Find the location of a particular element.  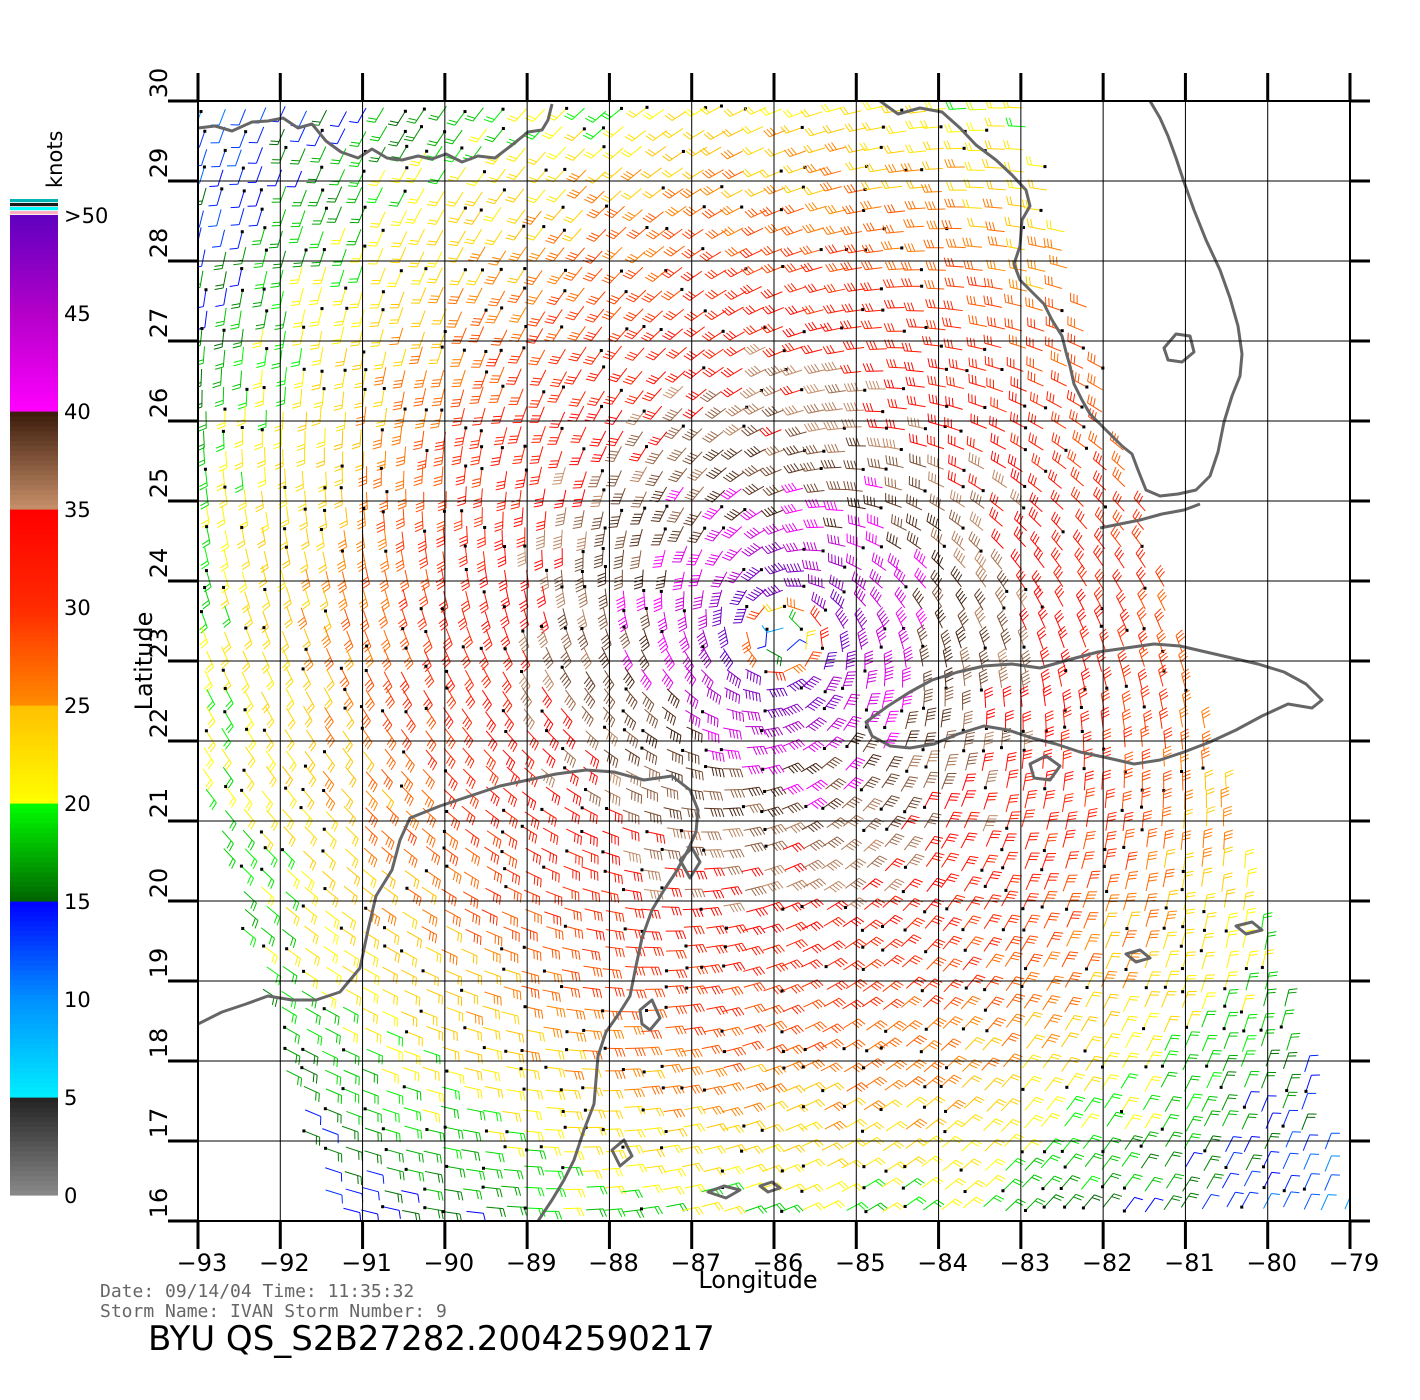

scale-label-1: 5 is located at coordinates (70, 1098).